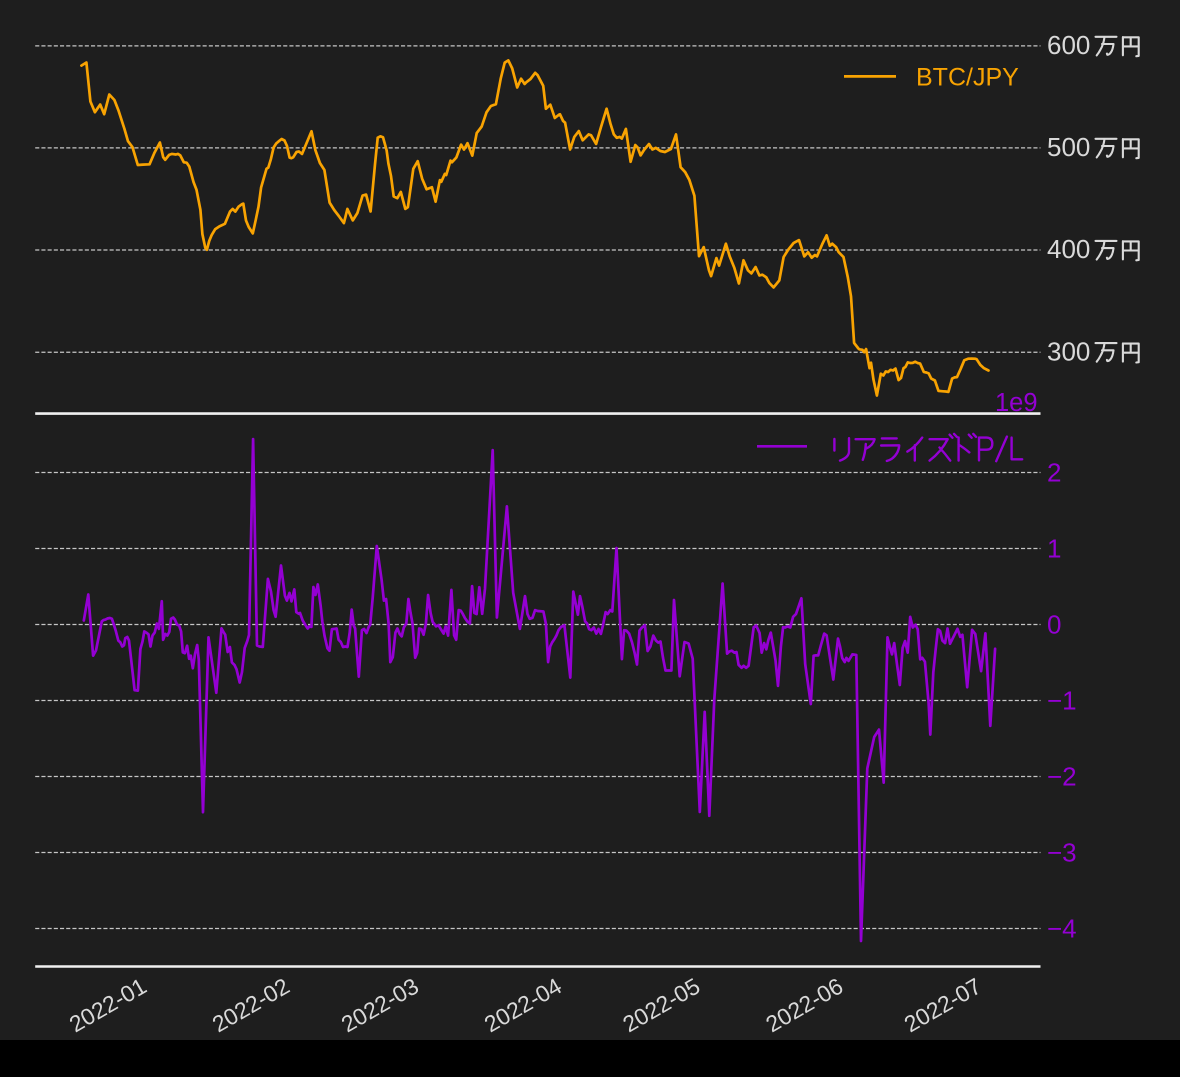 The image size is (1180, 1077). Describe the element at coordinates (1054, 473) in the screenshot. I see `svg-text: 2` at that location.